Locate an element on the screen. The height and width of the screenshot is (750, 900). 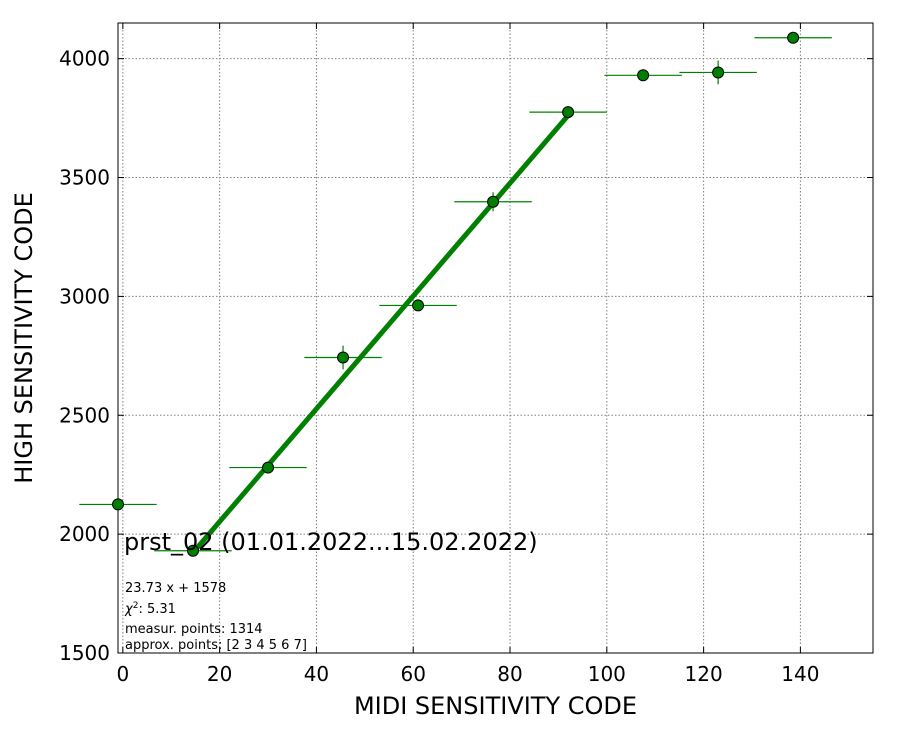
x-tick-label: 20 is located at coordinates (219, 674).